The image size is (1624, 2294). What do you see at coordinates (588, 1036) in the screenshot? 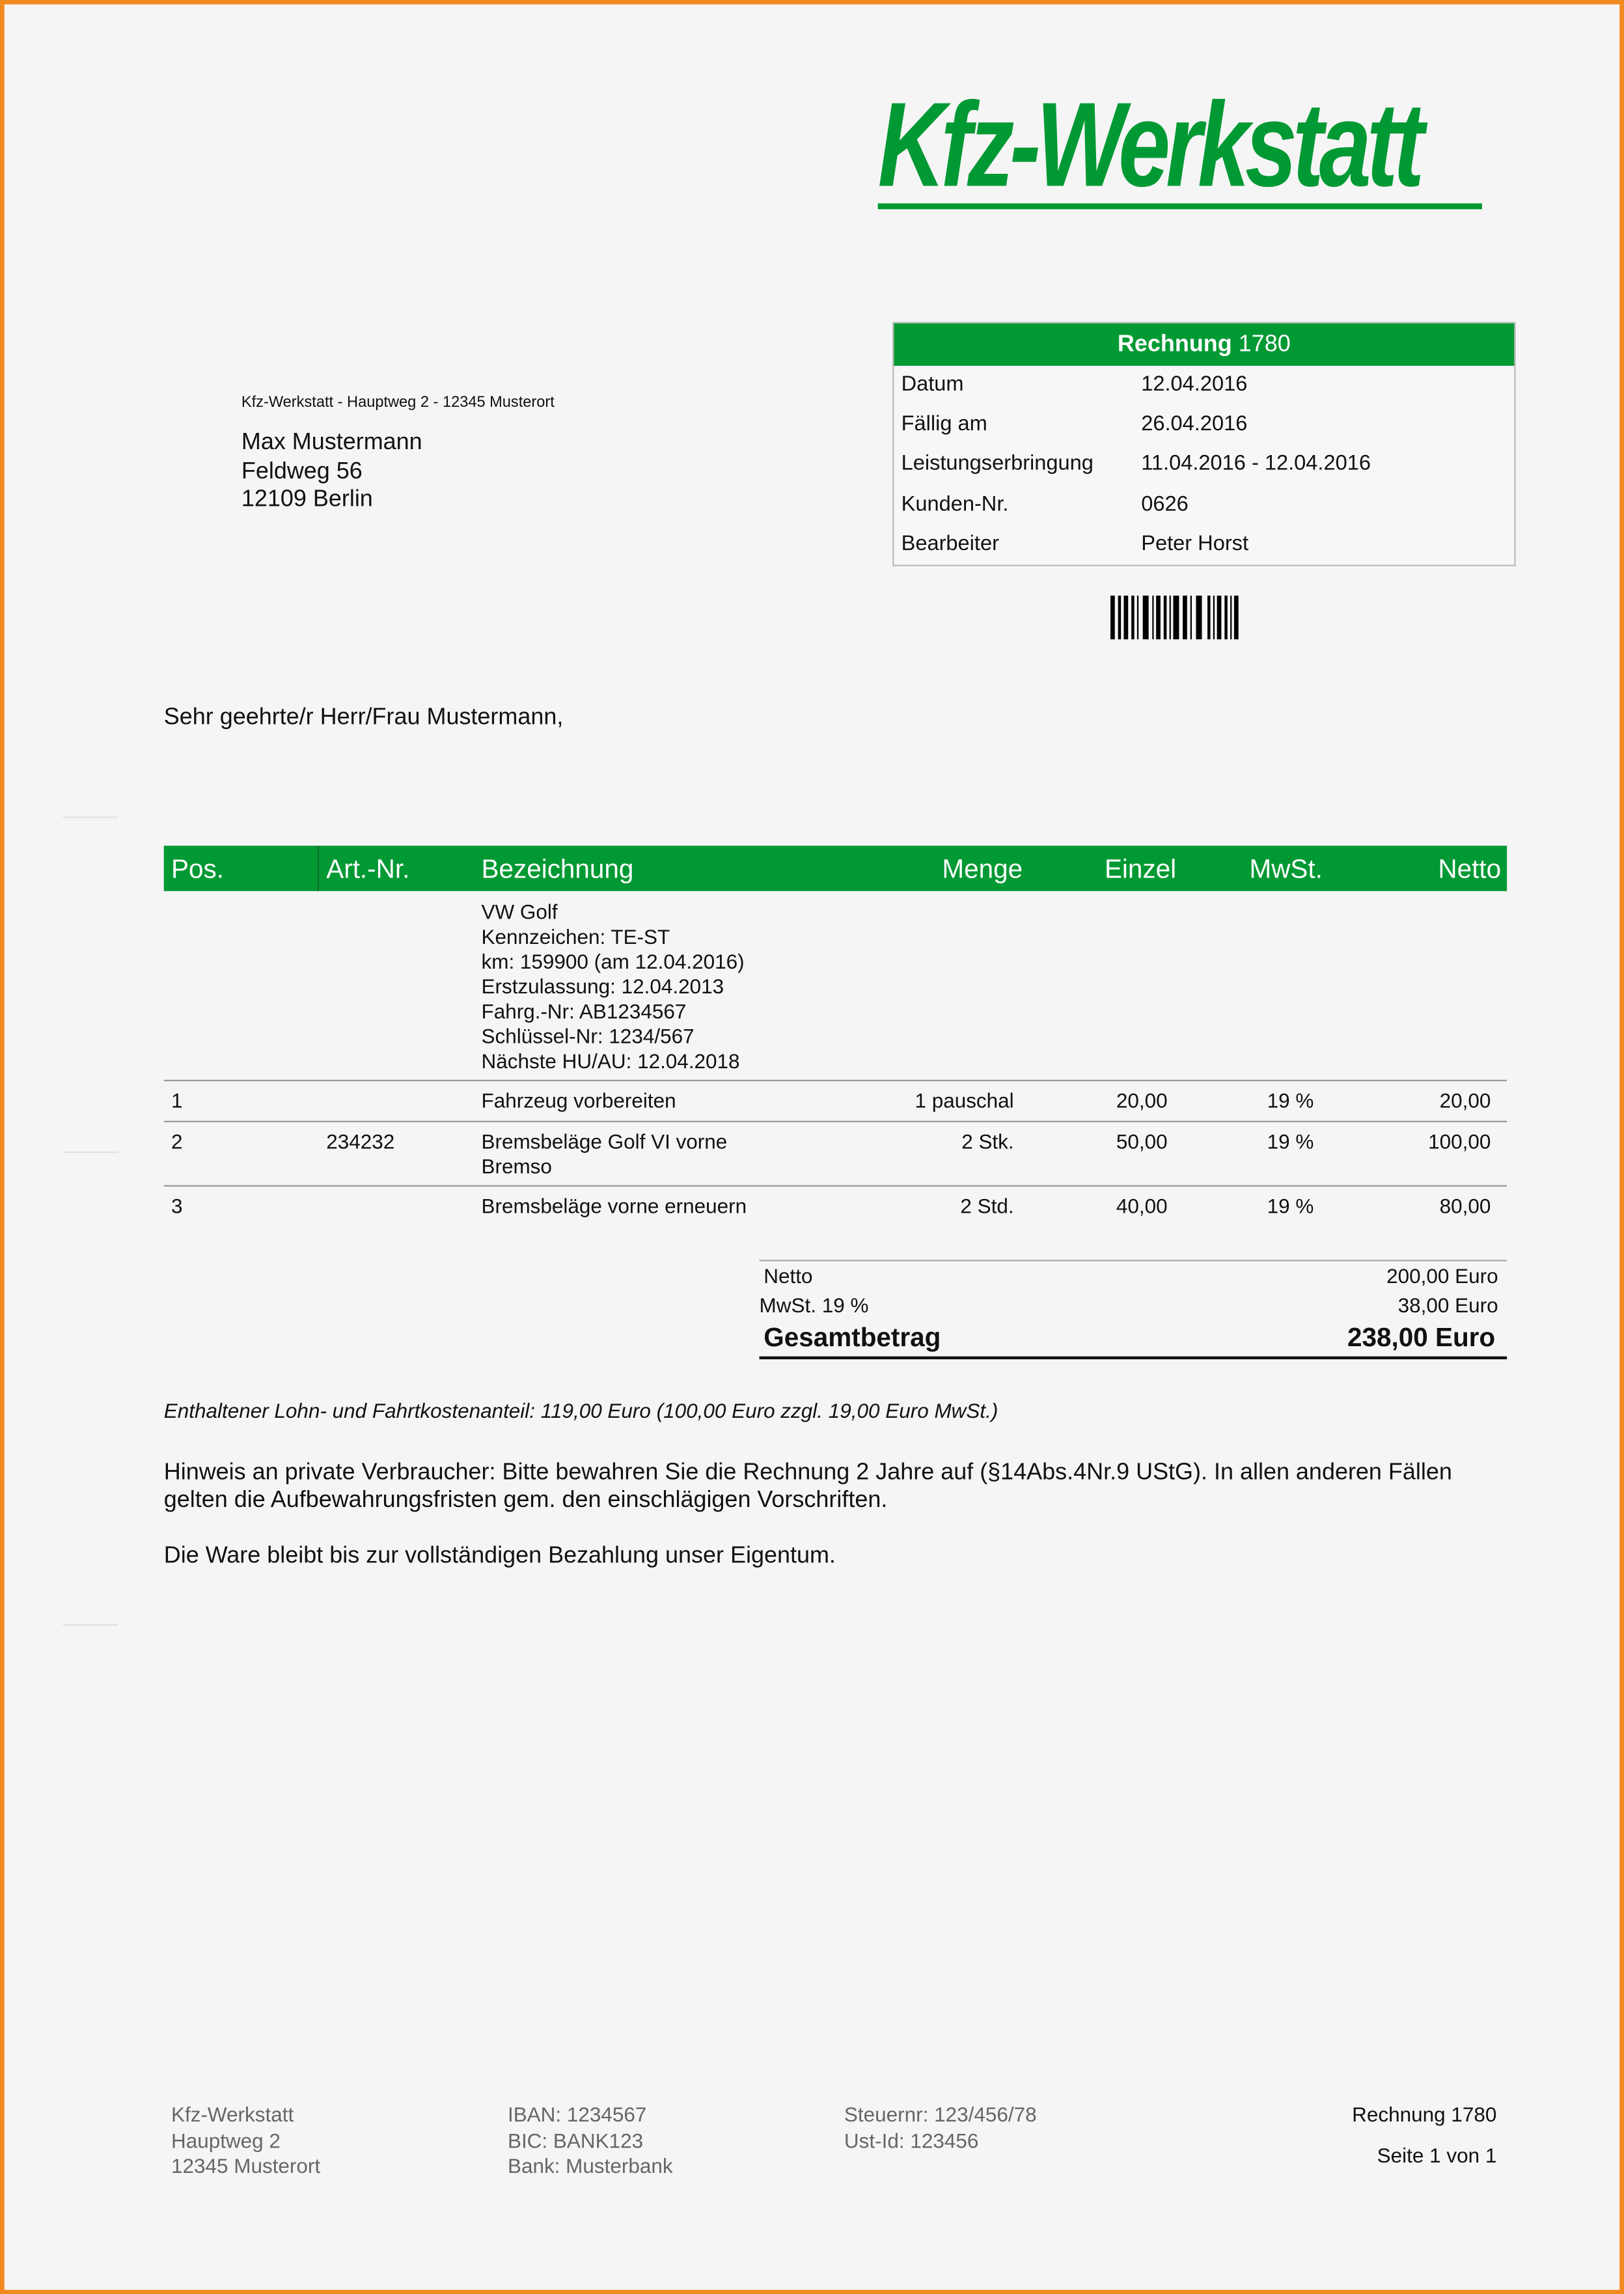
I see `vehicle-info-line: Schlüssel-Nr: 1234/567` at bounding box center [588, 1036].